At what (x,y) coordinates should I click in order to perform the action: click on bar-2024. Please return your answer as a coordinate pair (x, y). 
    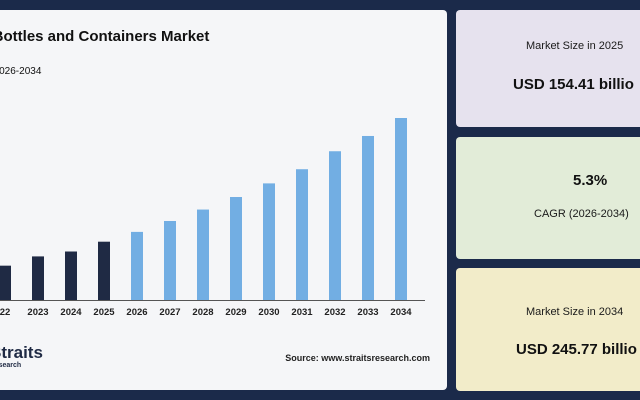
    Looking at the image, I should click on (71, 275).